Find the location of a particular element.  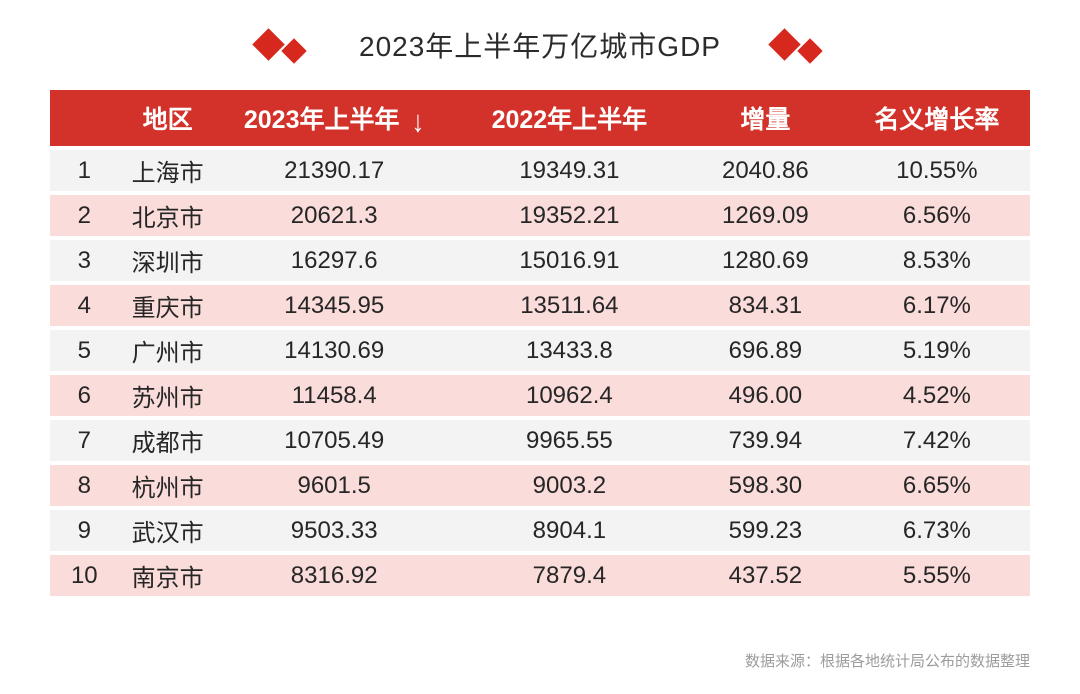

gdp-2023-cell: 16297.6 is located at coordinates (334, 261).